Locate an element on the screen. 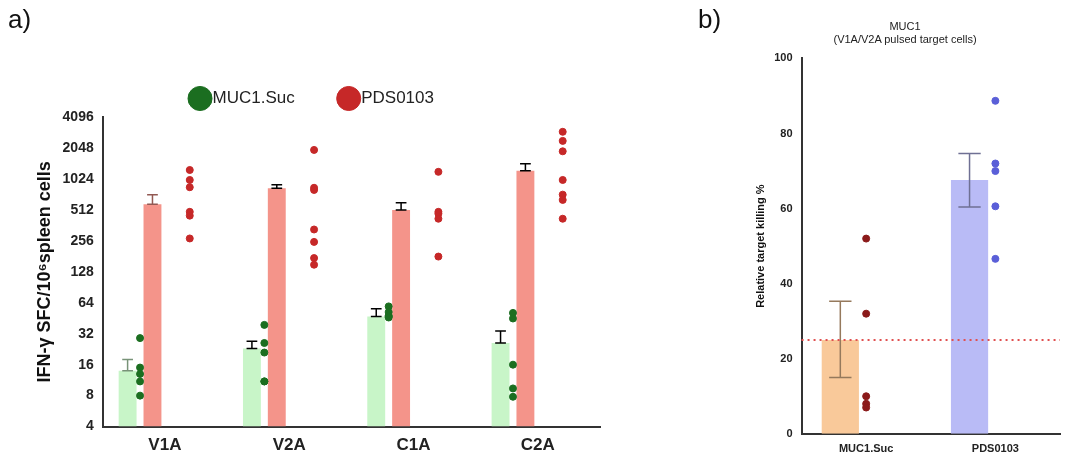 Image resolution: width=1066 pixels, height=465 pixels. x-tick-label: PDS0103 is located at coordinates (995, 448).